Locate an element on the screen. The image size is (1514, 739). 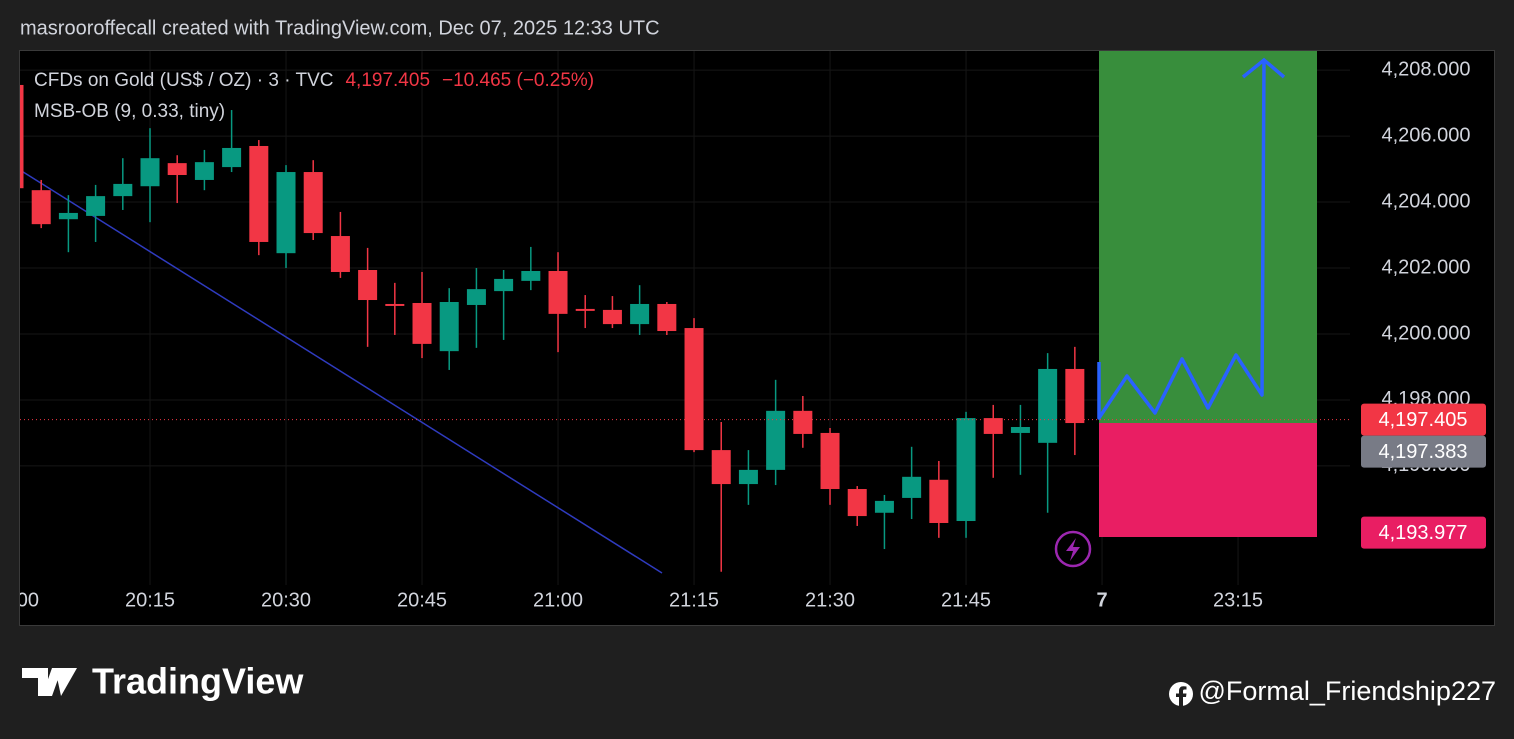
x-tick-label: 20:15 is located at coordinates (150, 600).